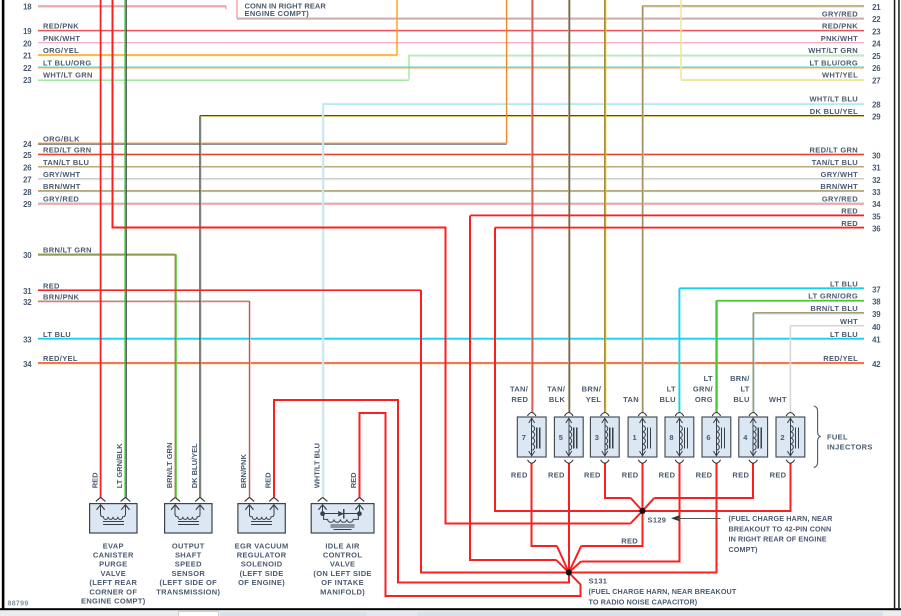 The height and width of the screenshot is (616, 901). I want to click on svg-text: 8, so click(671, 437).